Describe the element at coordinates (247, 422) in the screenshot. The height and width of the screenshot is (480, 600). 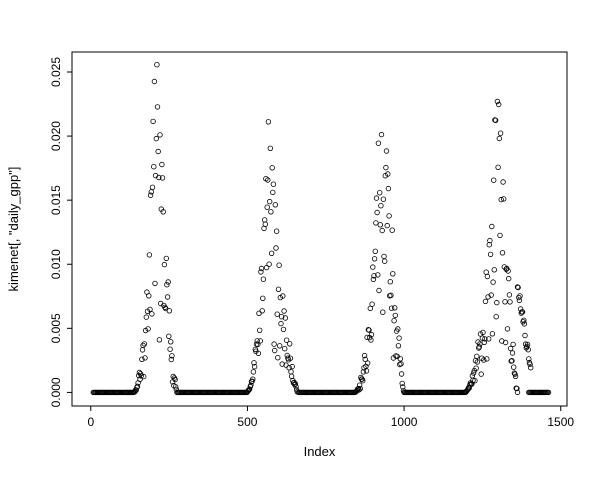
I see `x-tick-label: 500` at that location.